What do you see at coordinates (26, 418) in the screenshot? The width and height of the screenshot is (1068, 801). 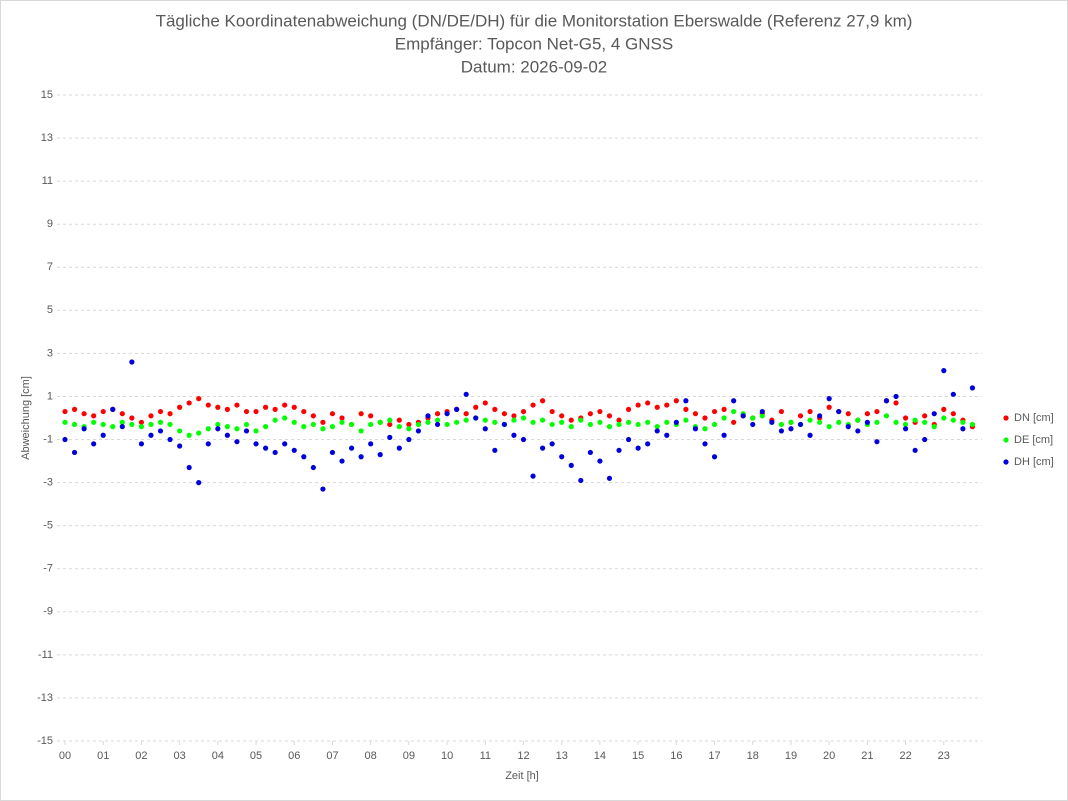 I see `y-axis-label: Abweichung [cm]` at bounding box center [26, 418].